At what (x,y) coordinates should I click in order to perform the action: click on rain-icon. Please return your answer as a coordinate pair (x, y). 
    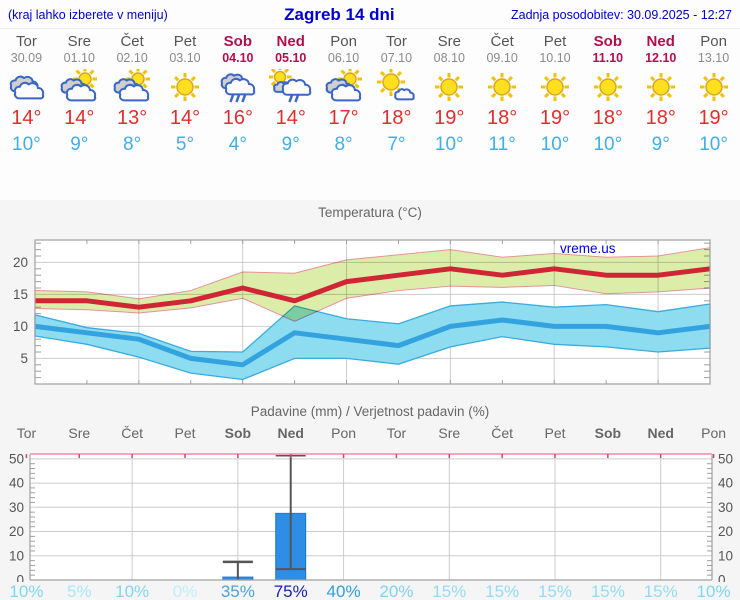
    Looking at the image, I should click on (238, 88).